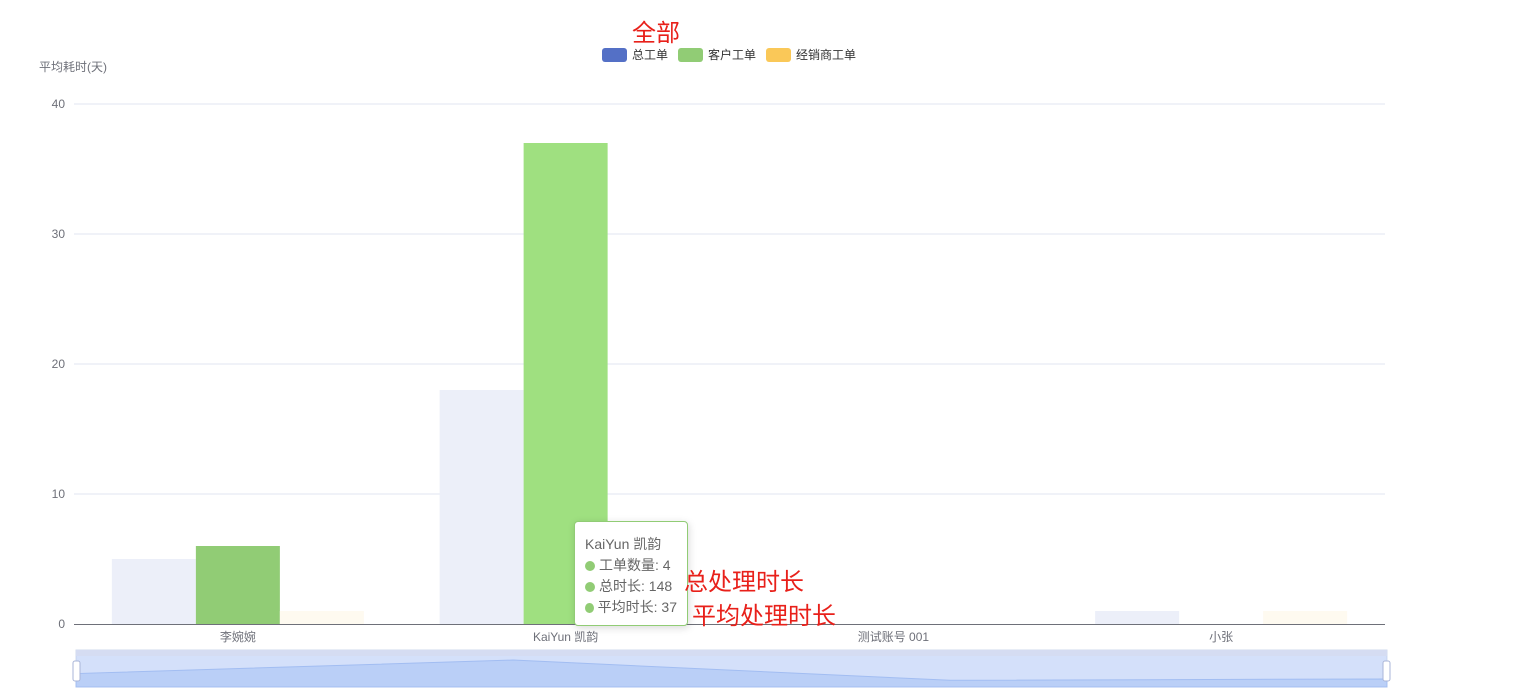  What do you see at coordinates (779, 54) in the screenshot?
I see `legend-swatch-dealer` at bounding box center [779, 54].